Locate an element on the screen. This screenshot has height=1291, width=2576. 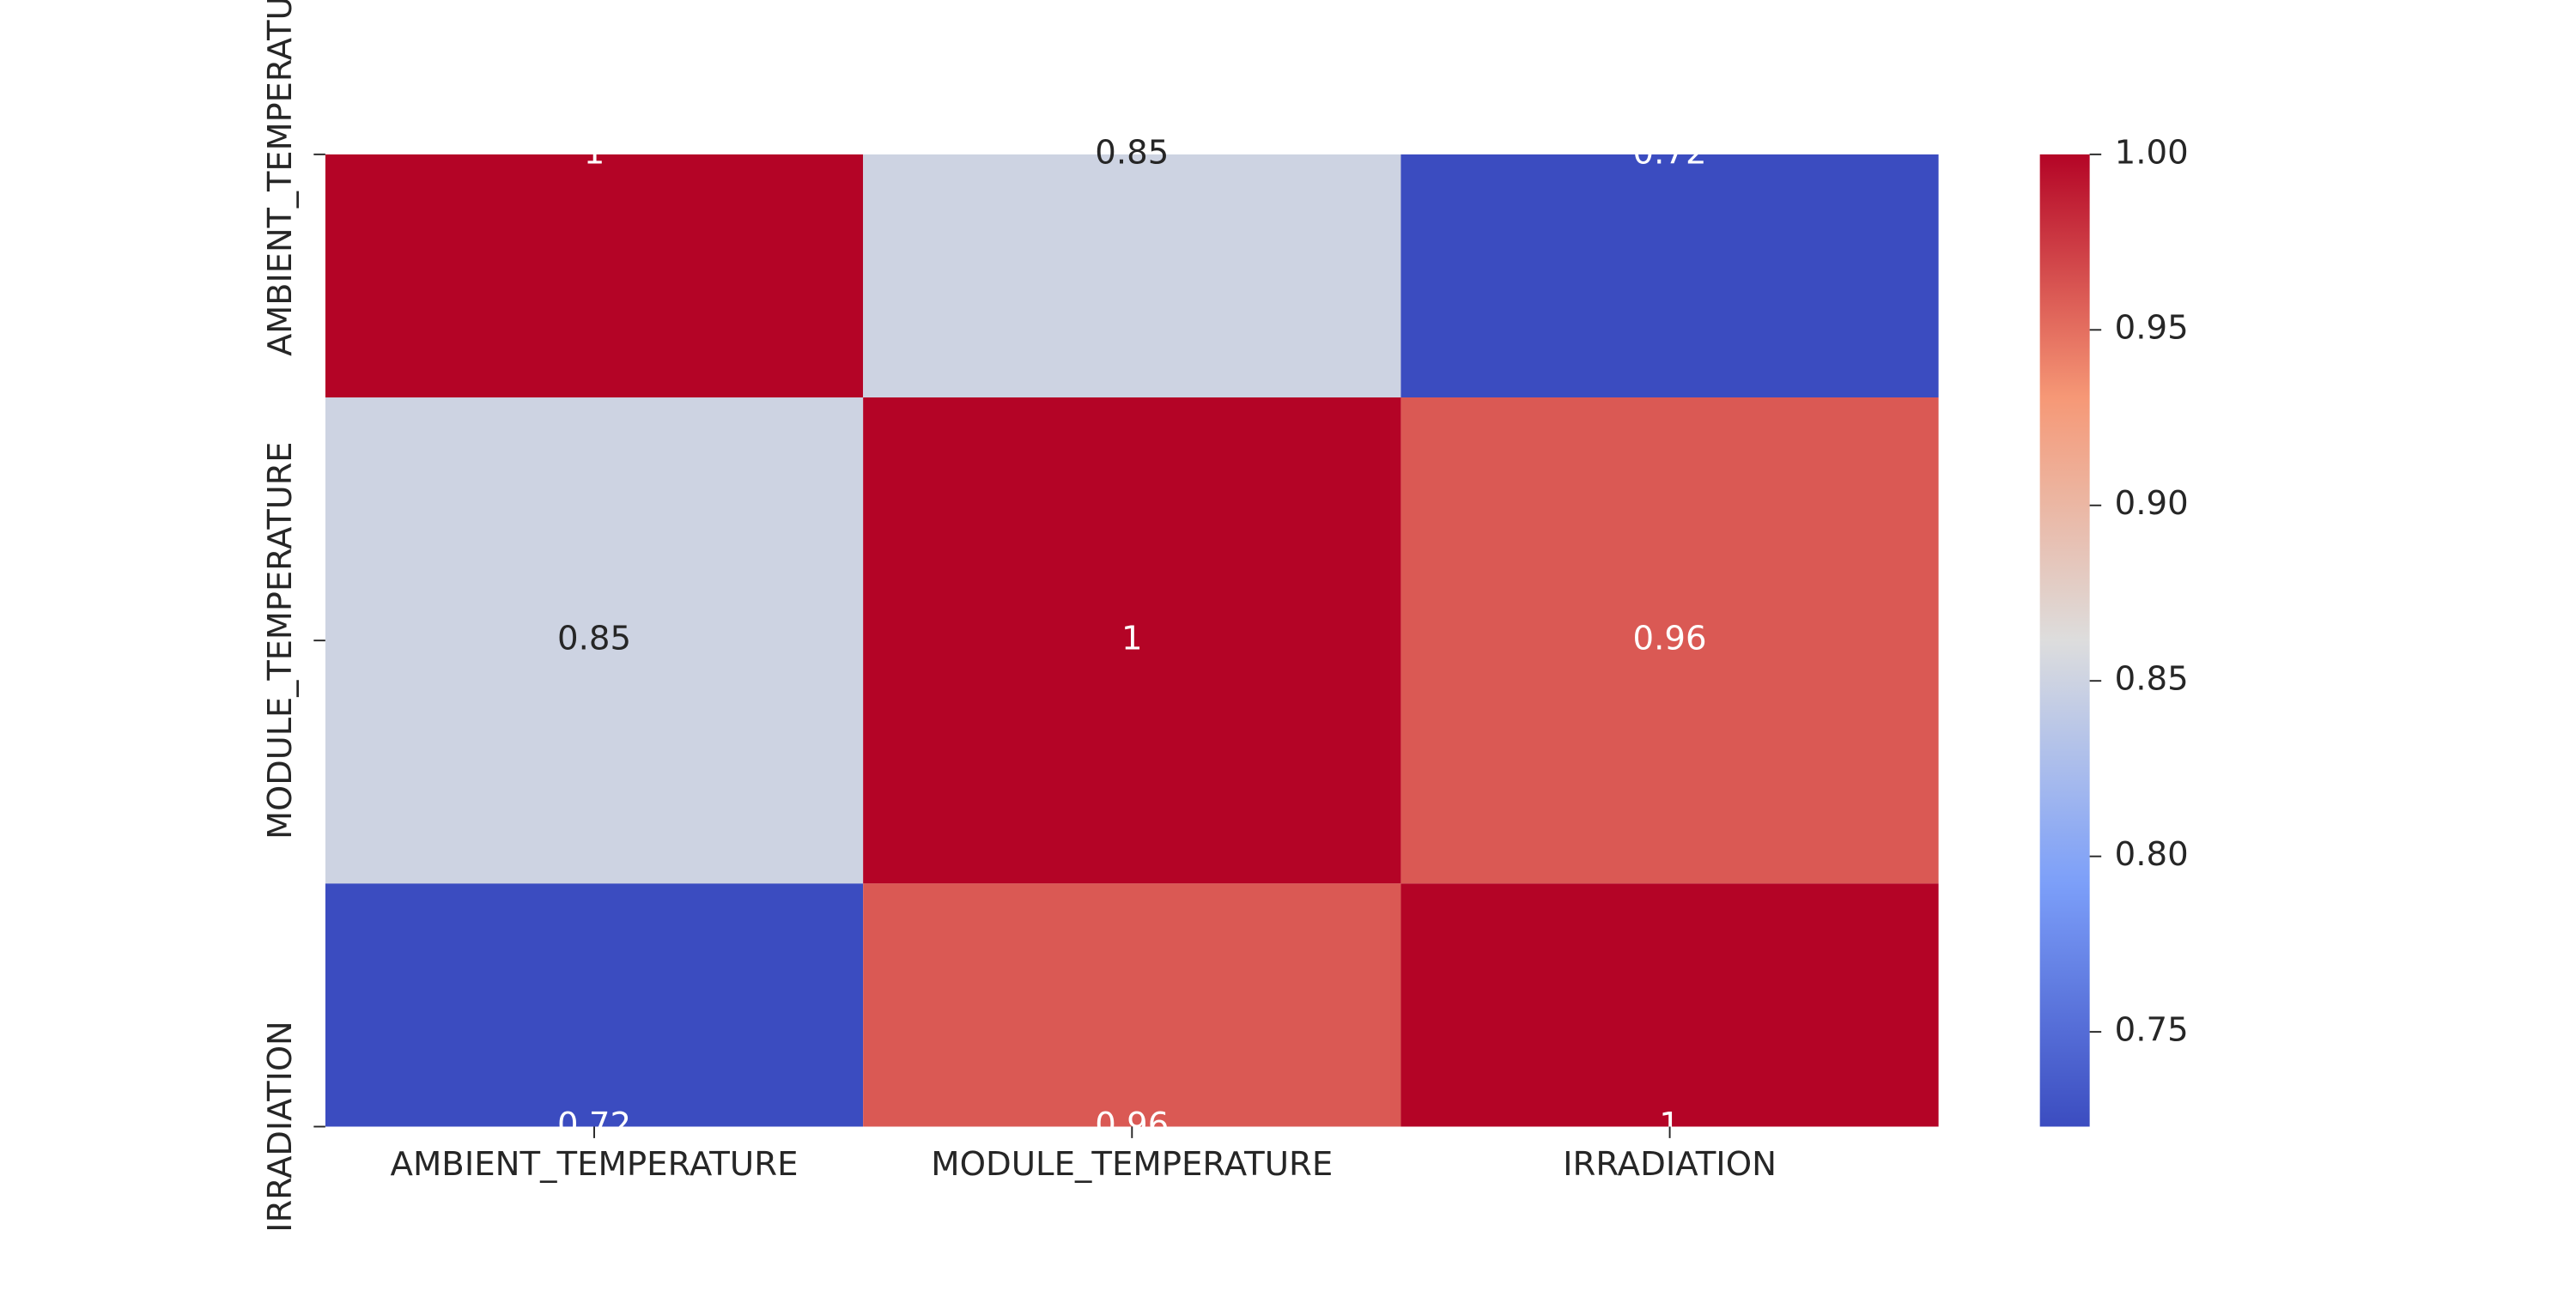
colorbar-tick-label: 0.85 is located at coordinates (2152, 680).